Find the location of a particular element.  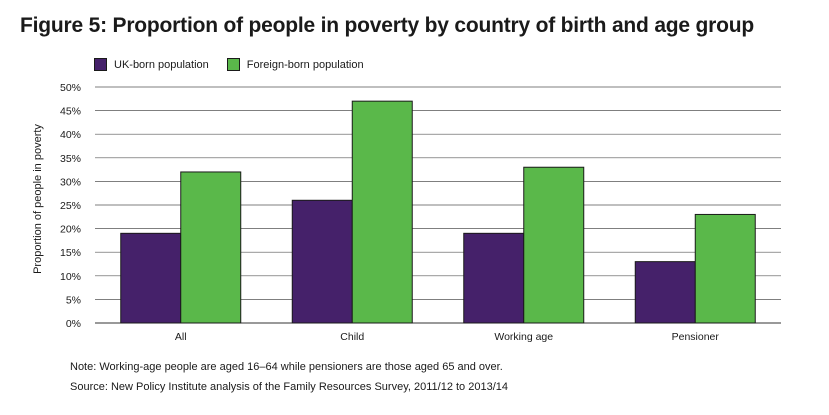

y-tick-label: 20% is located at coordinates (70, 230).